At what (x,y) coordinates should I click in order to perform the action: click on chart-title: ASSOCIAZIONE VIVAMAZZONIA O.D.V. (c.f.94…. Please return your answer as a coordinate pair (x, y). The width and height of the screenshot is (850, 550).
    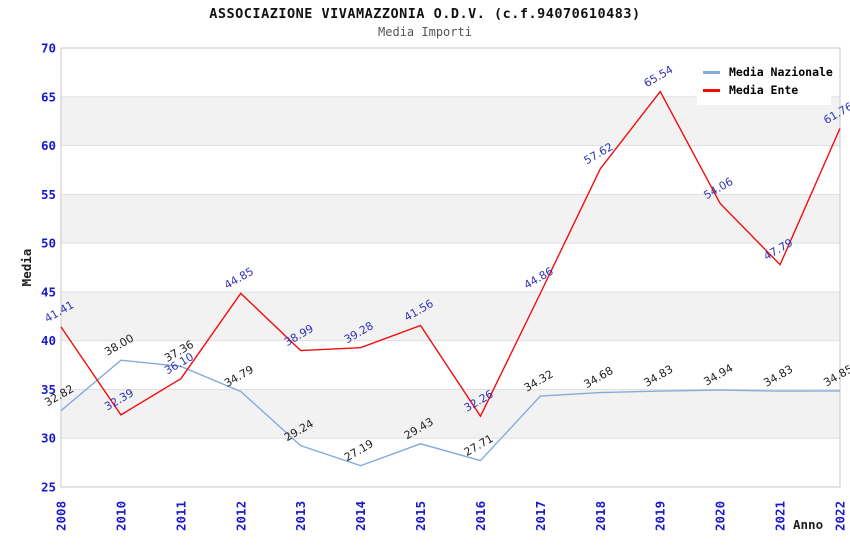
    Looking at the image, I should click on (425, 14).